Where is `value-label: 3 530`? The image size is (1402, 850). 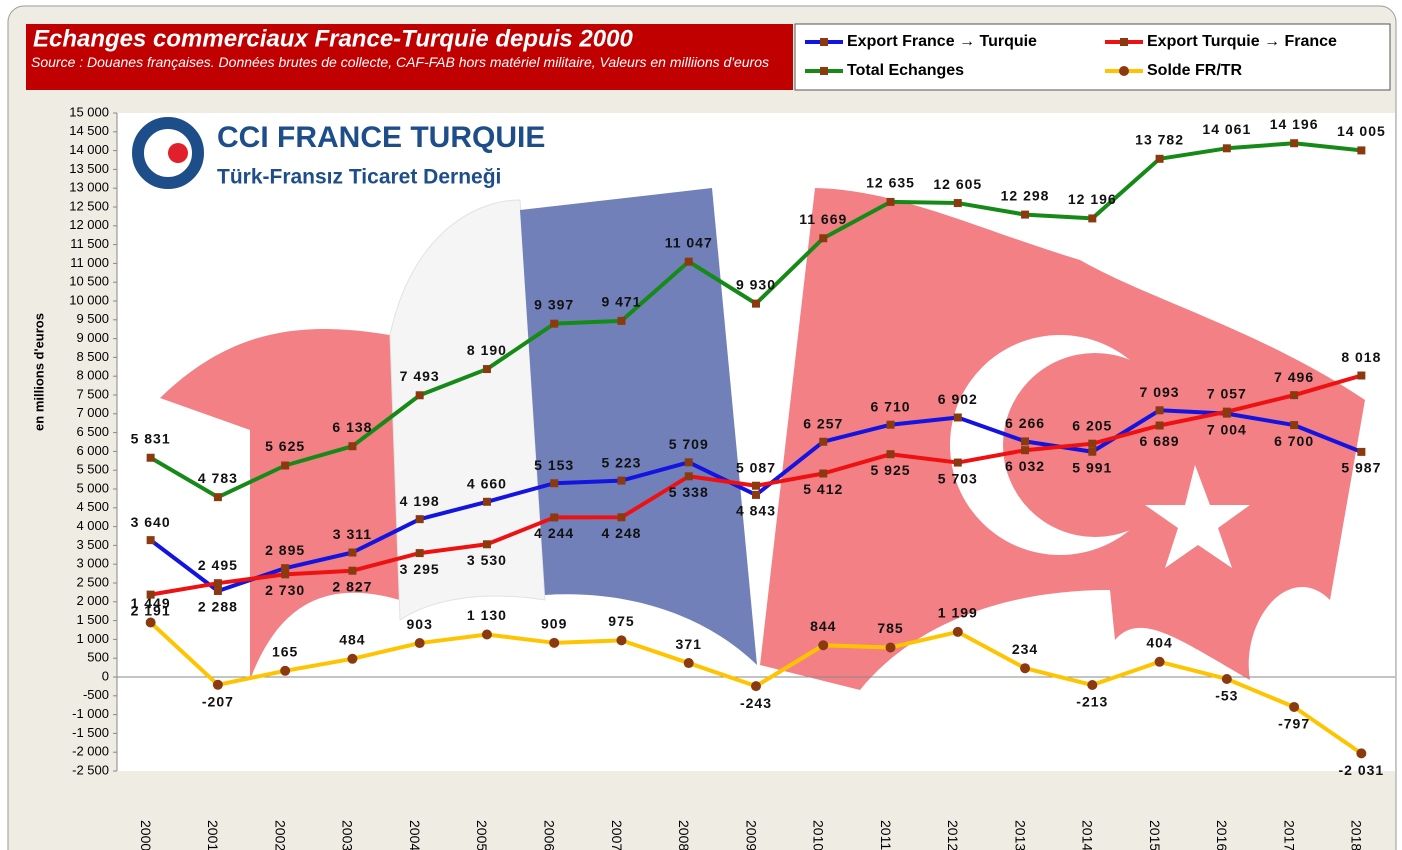 value-label: 3 530 is located at coordinates (487, 560).